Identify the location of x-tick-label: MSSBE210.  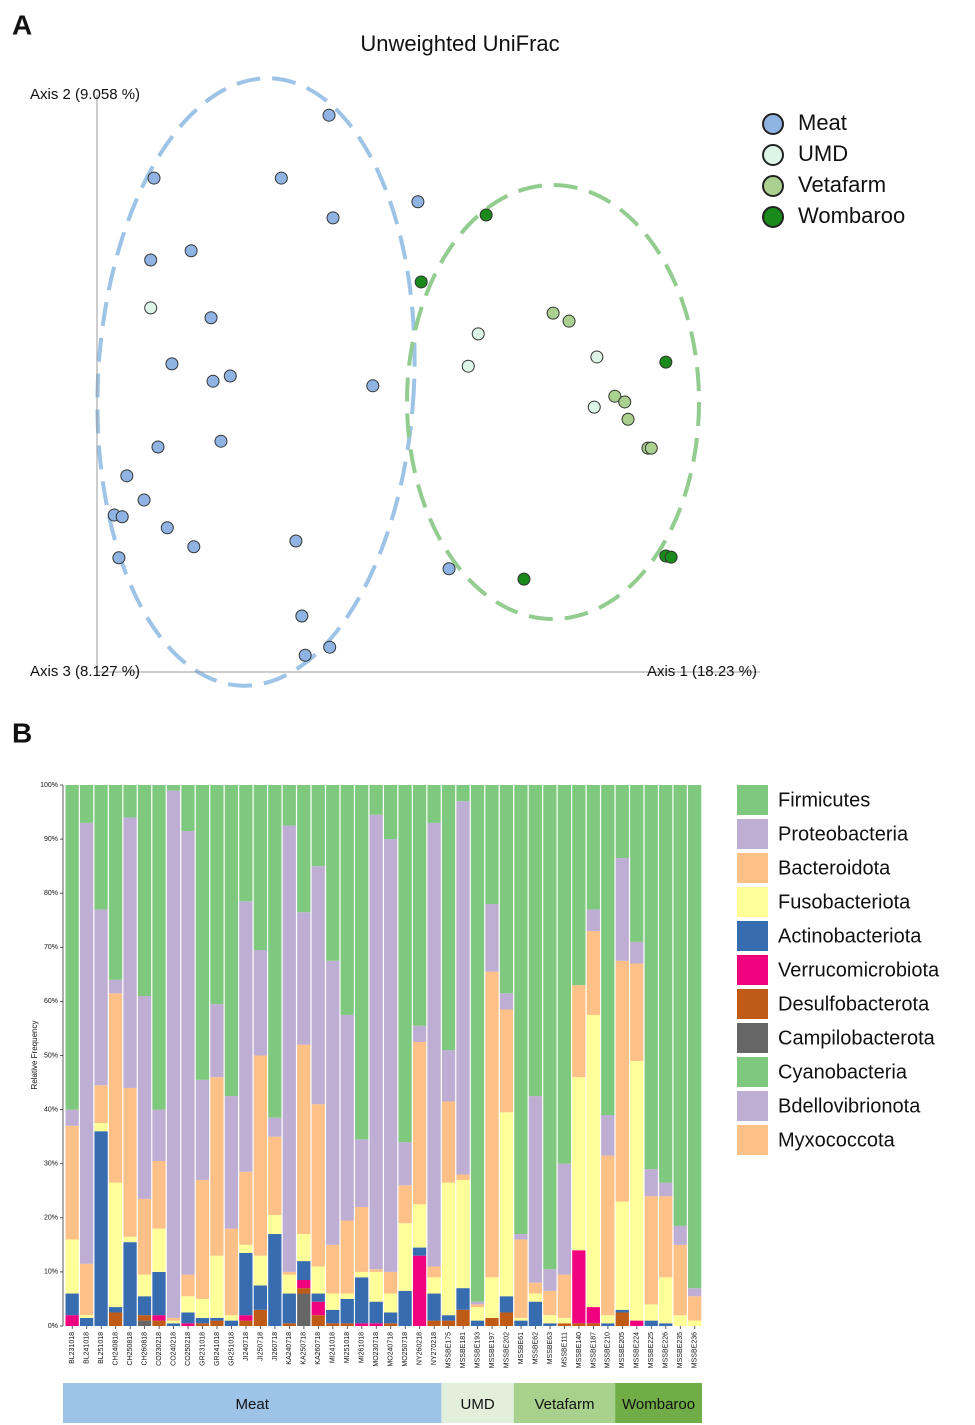
(608, 1350).